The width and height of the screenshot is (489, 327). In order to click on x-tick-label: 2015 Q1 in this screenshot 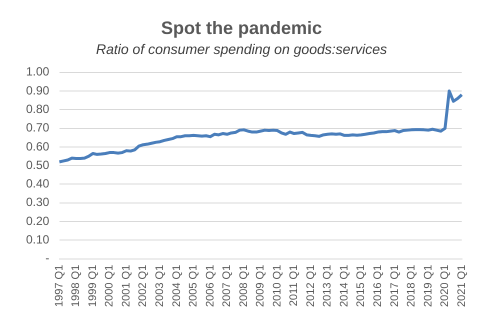, I will do `click(361, 285)`.